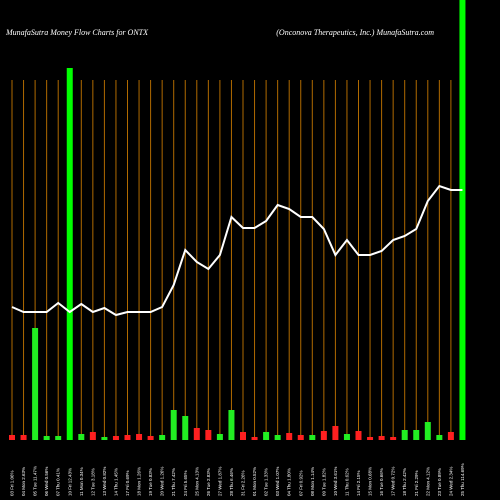 This screenshot has height=500, width=500. What do you see at coordinates (416, 483) in the screenshot?
I see `x-tick-label: 21 Fri 2.29%` at bounding box center [416, 483].